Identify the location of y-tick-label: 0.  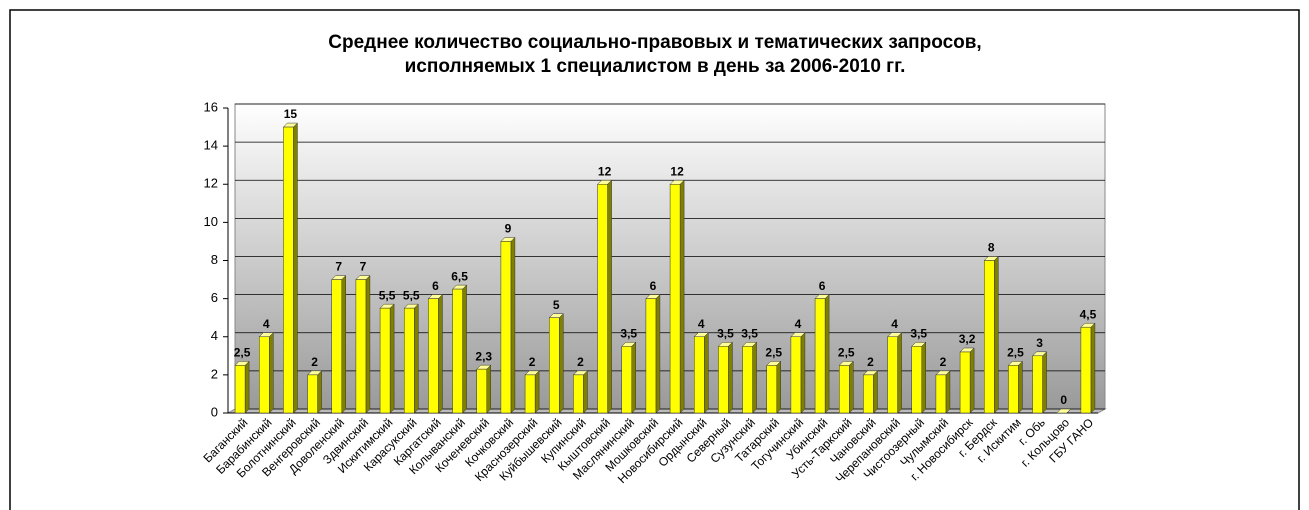
(214, 411).